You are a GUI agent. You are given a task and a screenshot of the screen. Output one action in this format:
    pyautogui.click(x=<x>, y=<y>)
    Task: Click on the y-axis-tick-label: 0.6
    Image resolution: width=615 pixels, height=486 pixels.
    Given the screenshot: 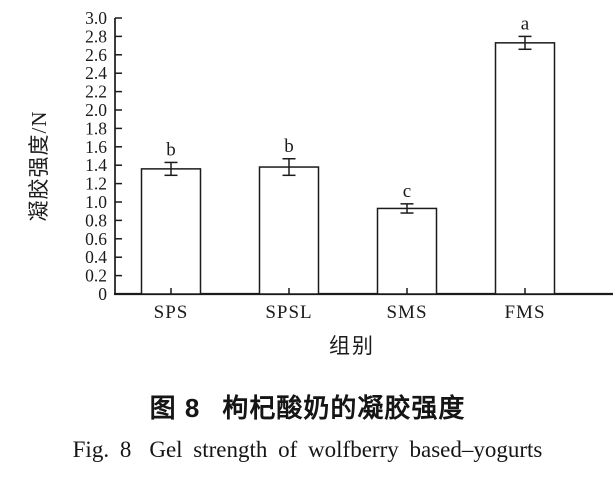 What is the action you would take?
    pyautogui.click(x=96, y=239)
    